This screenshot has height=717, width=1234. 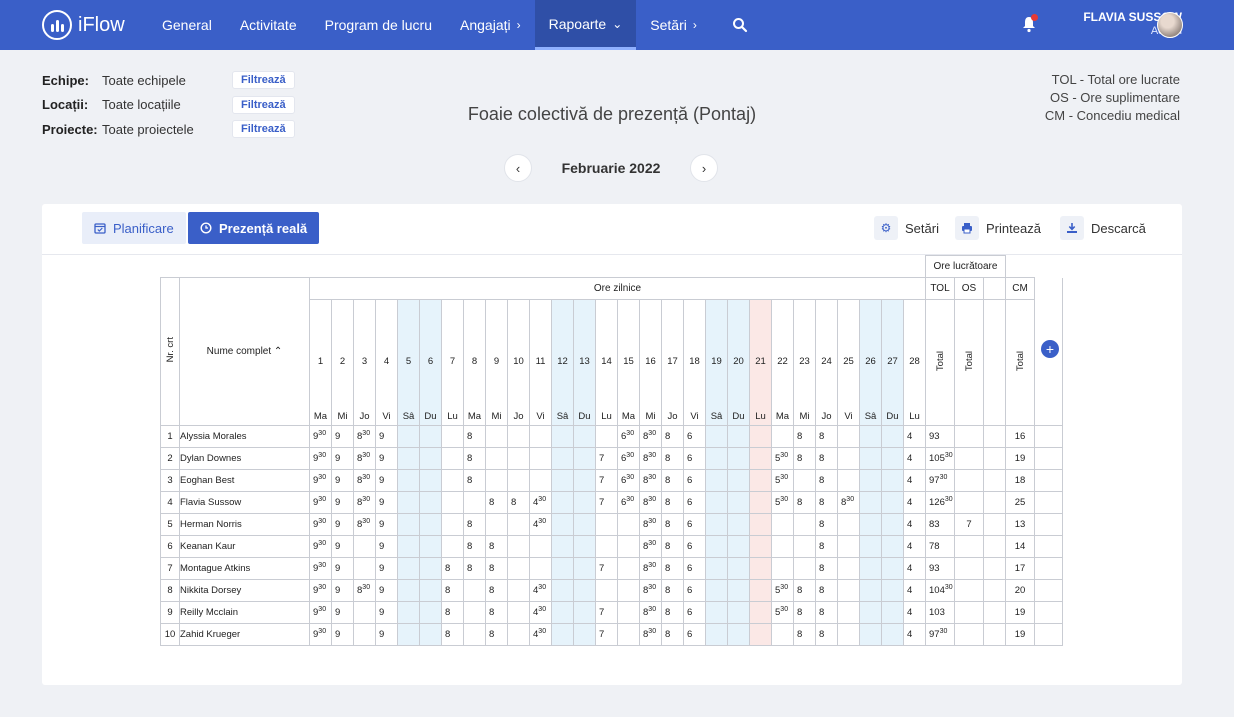 What do you see at coordinates (782, 458) in the screenshot?
I see `day-hours-cell: 530` at bounding box center [782, 458].